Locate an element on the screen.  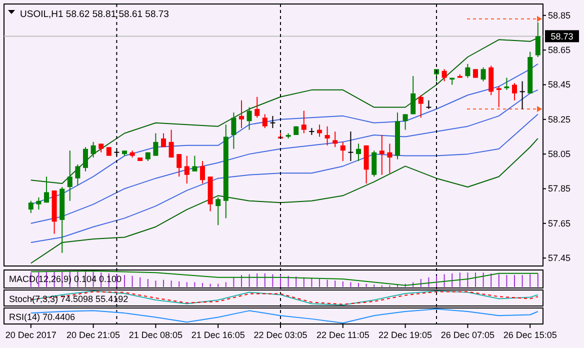
x-tick-label: 22 Dec 11:05 is located at coordinates (343, 335).